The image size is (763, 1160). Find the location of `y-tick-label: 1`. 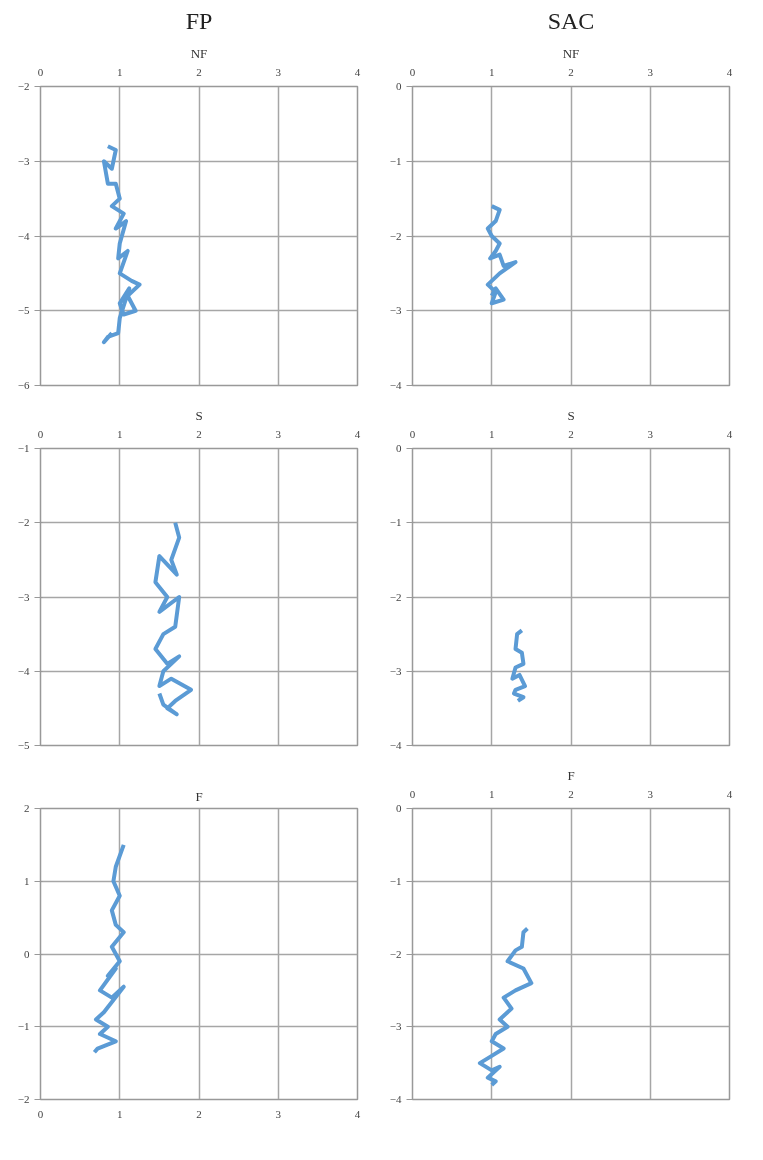

y-tick-label: 1 is located at coordinates (27, 880).